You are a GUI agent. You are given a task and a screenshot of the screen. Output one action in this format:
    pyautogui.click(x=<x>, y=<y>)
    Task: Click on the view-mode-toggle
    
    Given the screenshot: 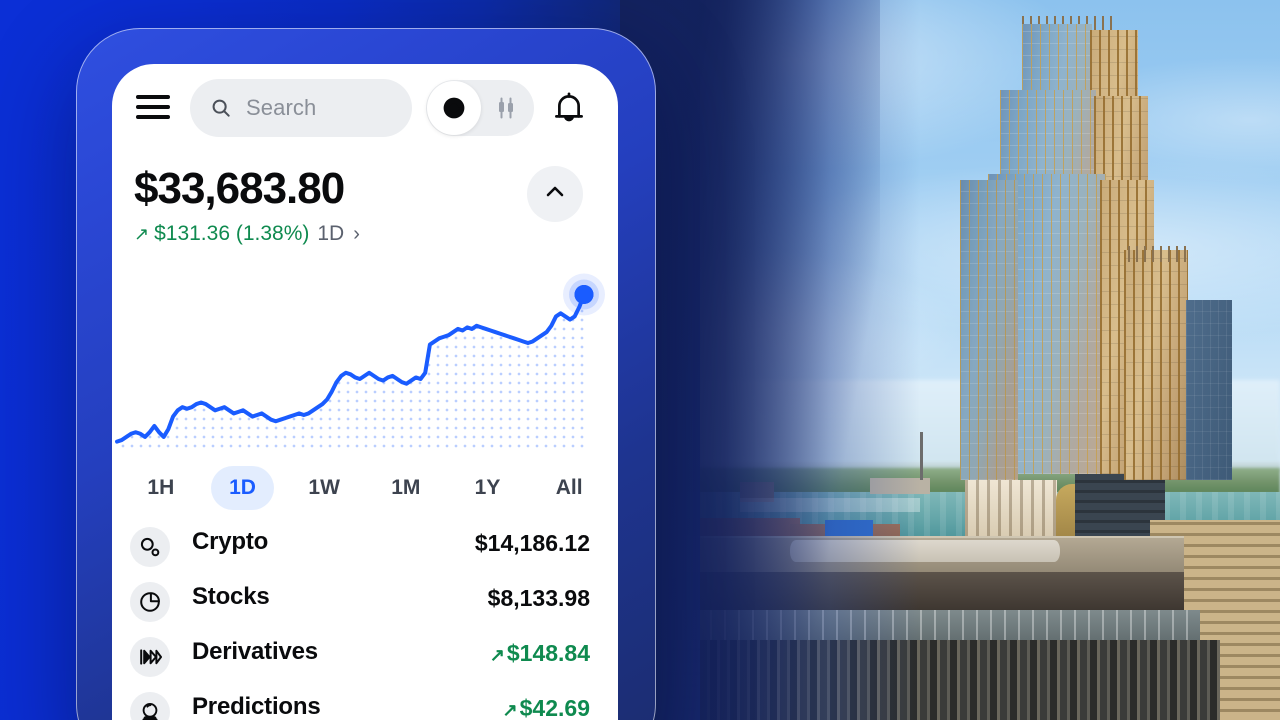 What is the action you would take?
    pyautogui.click(x=480, y=108)
    